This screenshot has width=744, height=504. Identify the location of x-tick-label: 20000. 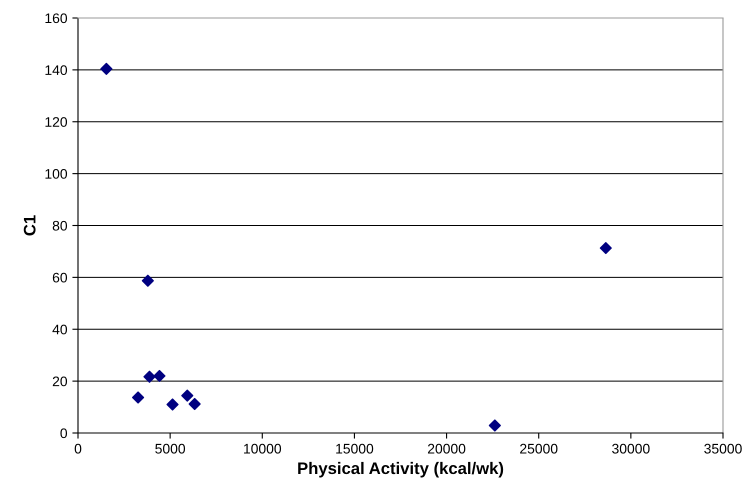
(447, 449).